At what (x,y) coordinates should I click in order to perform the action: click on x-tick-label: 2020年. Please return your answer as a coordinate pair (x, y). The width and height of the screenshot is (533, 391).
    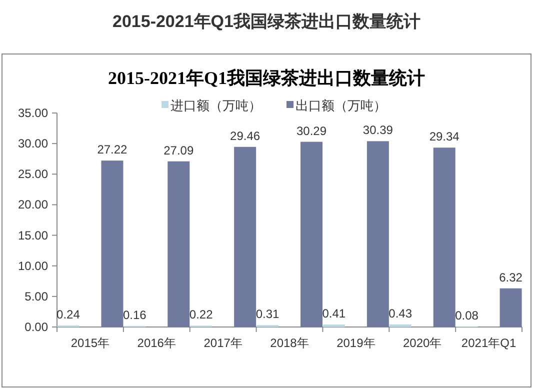
    Looking at the image, I should click on (422, 343).